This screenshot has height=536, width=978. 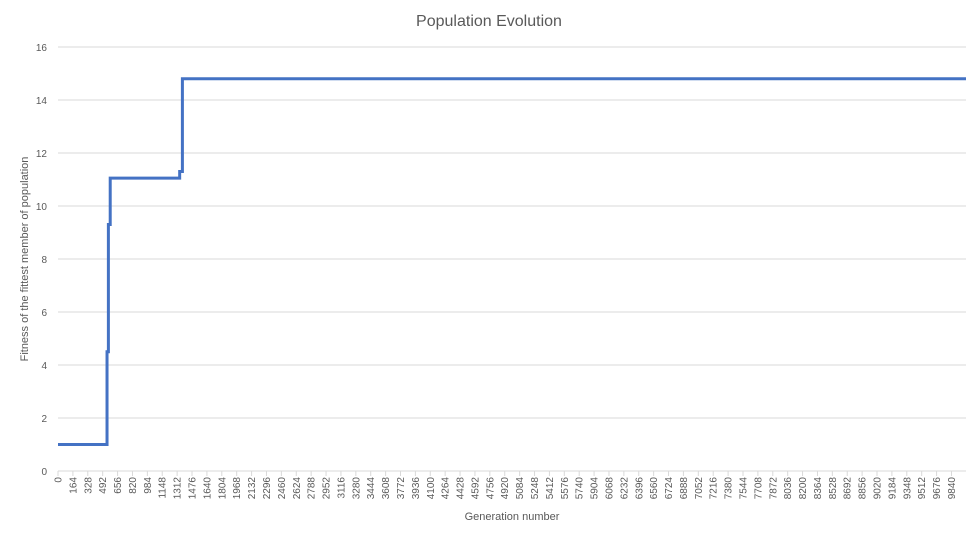 What do you see at coordinates (907, 488) in the screenshot?
I see `x-tick-label: 9348` at bounding box center [907, 488].